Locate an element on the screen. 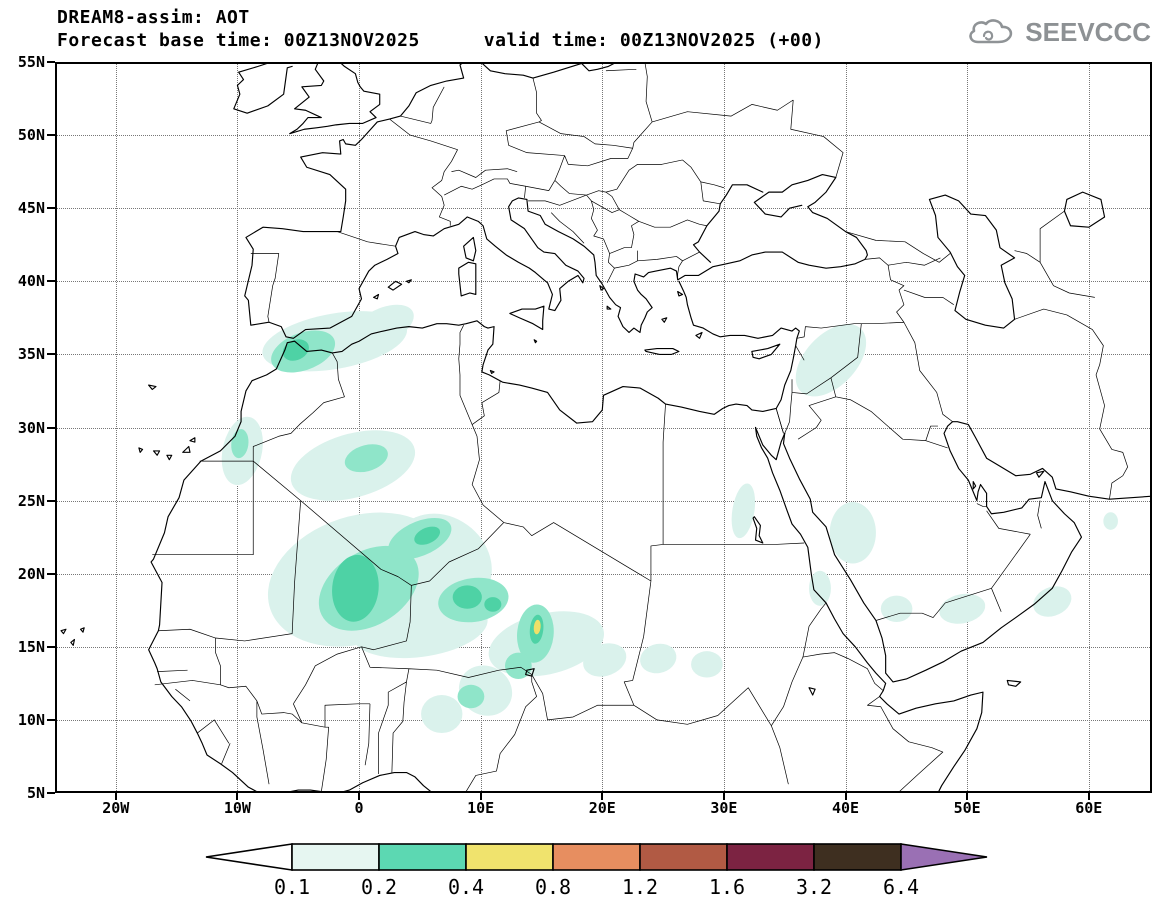 This screenshot has width=1165, height=905. coastline-arabia is located at coordinates (967, 552).